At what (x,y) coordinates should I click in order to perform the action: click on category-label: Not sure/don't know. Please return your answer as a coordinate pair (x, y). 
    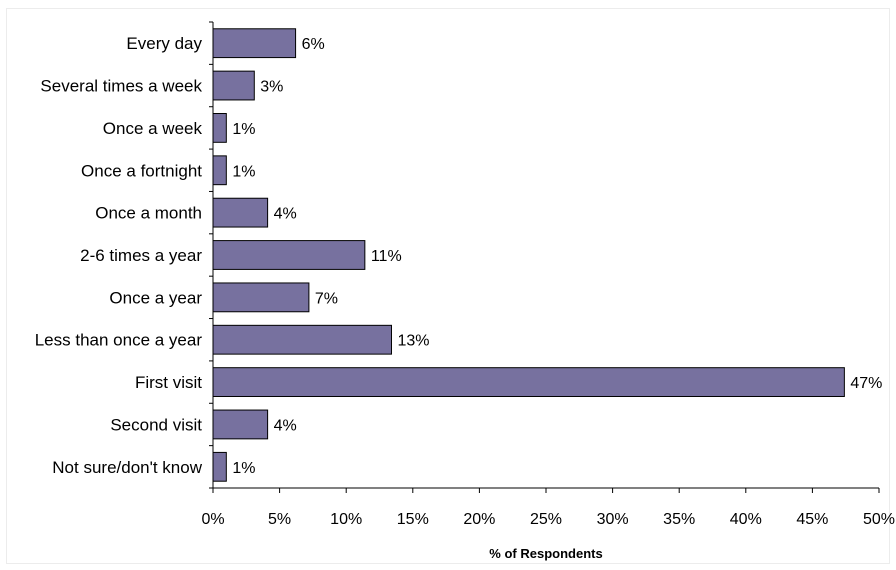
    Looking at the image, I should click on (127, 467).